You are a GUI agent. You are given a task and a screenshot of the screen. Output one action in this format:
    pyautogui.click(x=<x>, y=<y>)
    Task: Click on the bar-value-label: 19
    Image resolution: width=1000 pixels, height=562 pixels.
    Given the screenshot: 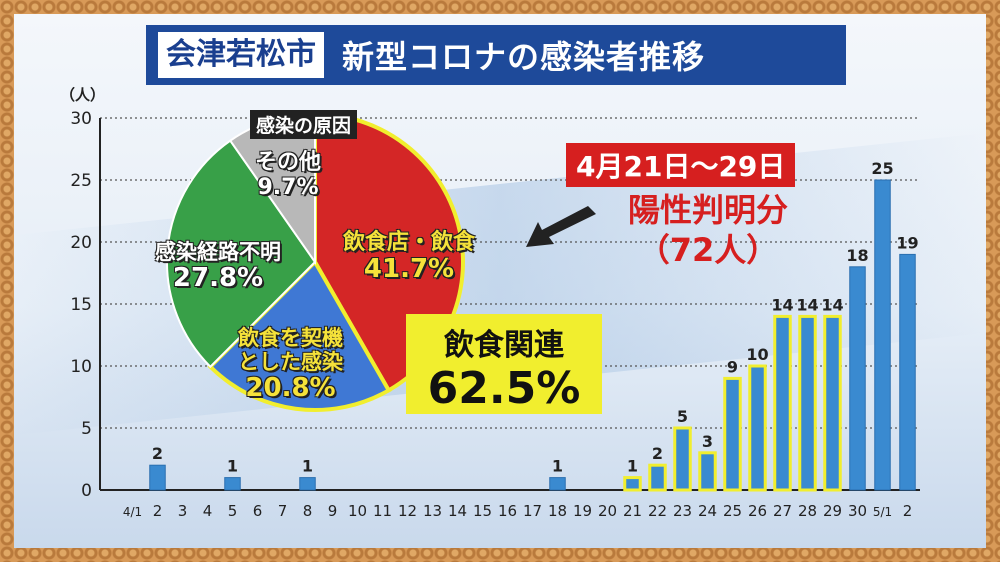 What is the action you would take?
    pyautogui.click(x=907, y=242)
    